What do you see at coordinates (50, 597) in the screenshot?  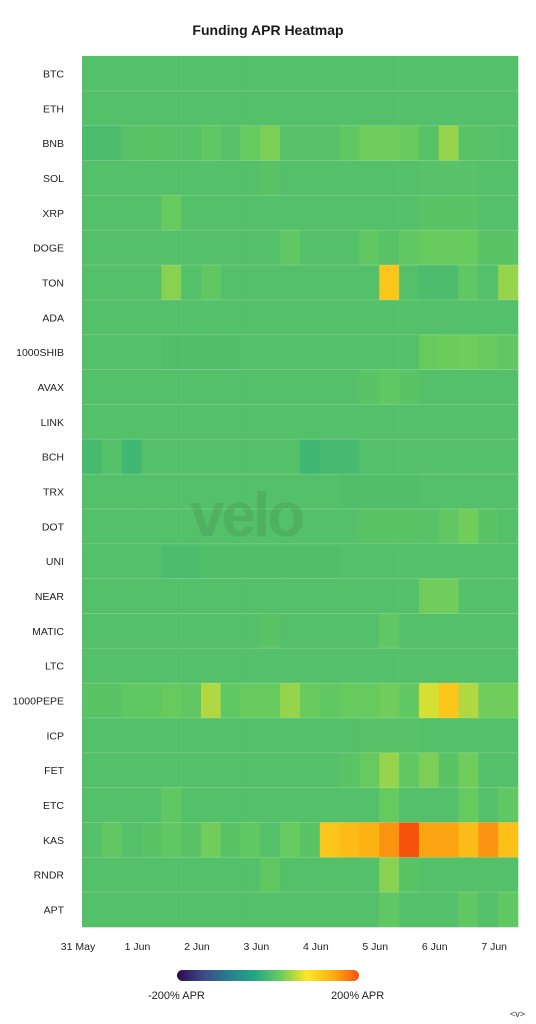 I see `row-label: NEAR` at bounding box center [50, 597].